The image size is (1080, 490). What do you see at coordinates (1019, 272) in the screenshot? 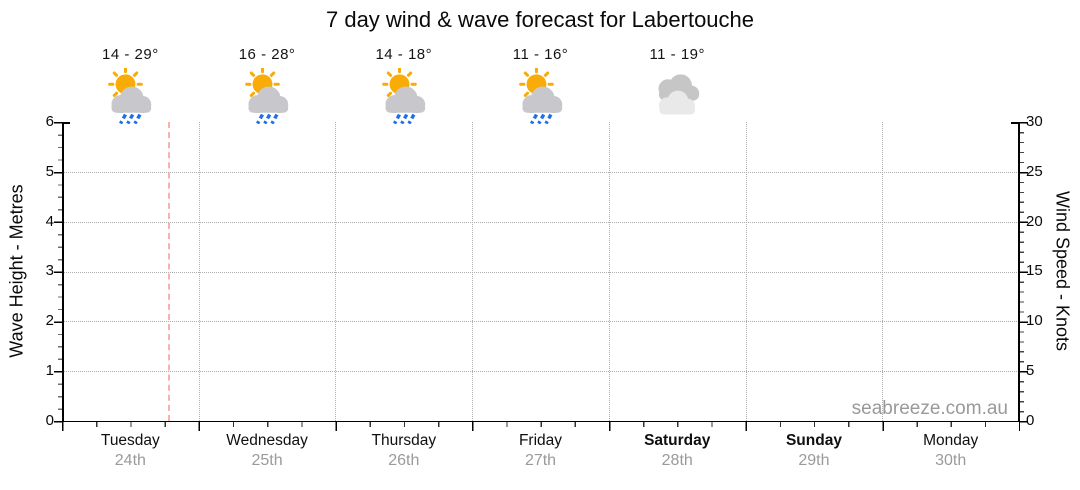
I see `right-axis-line` at bounding box center [1019, 272].